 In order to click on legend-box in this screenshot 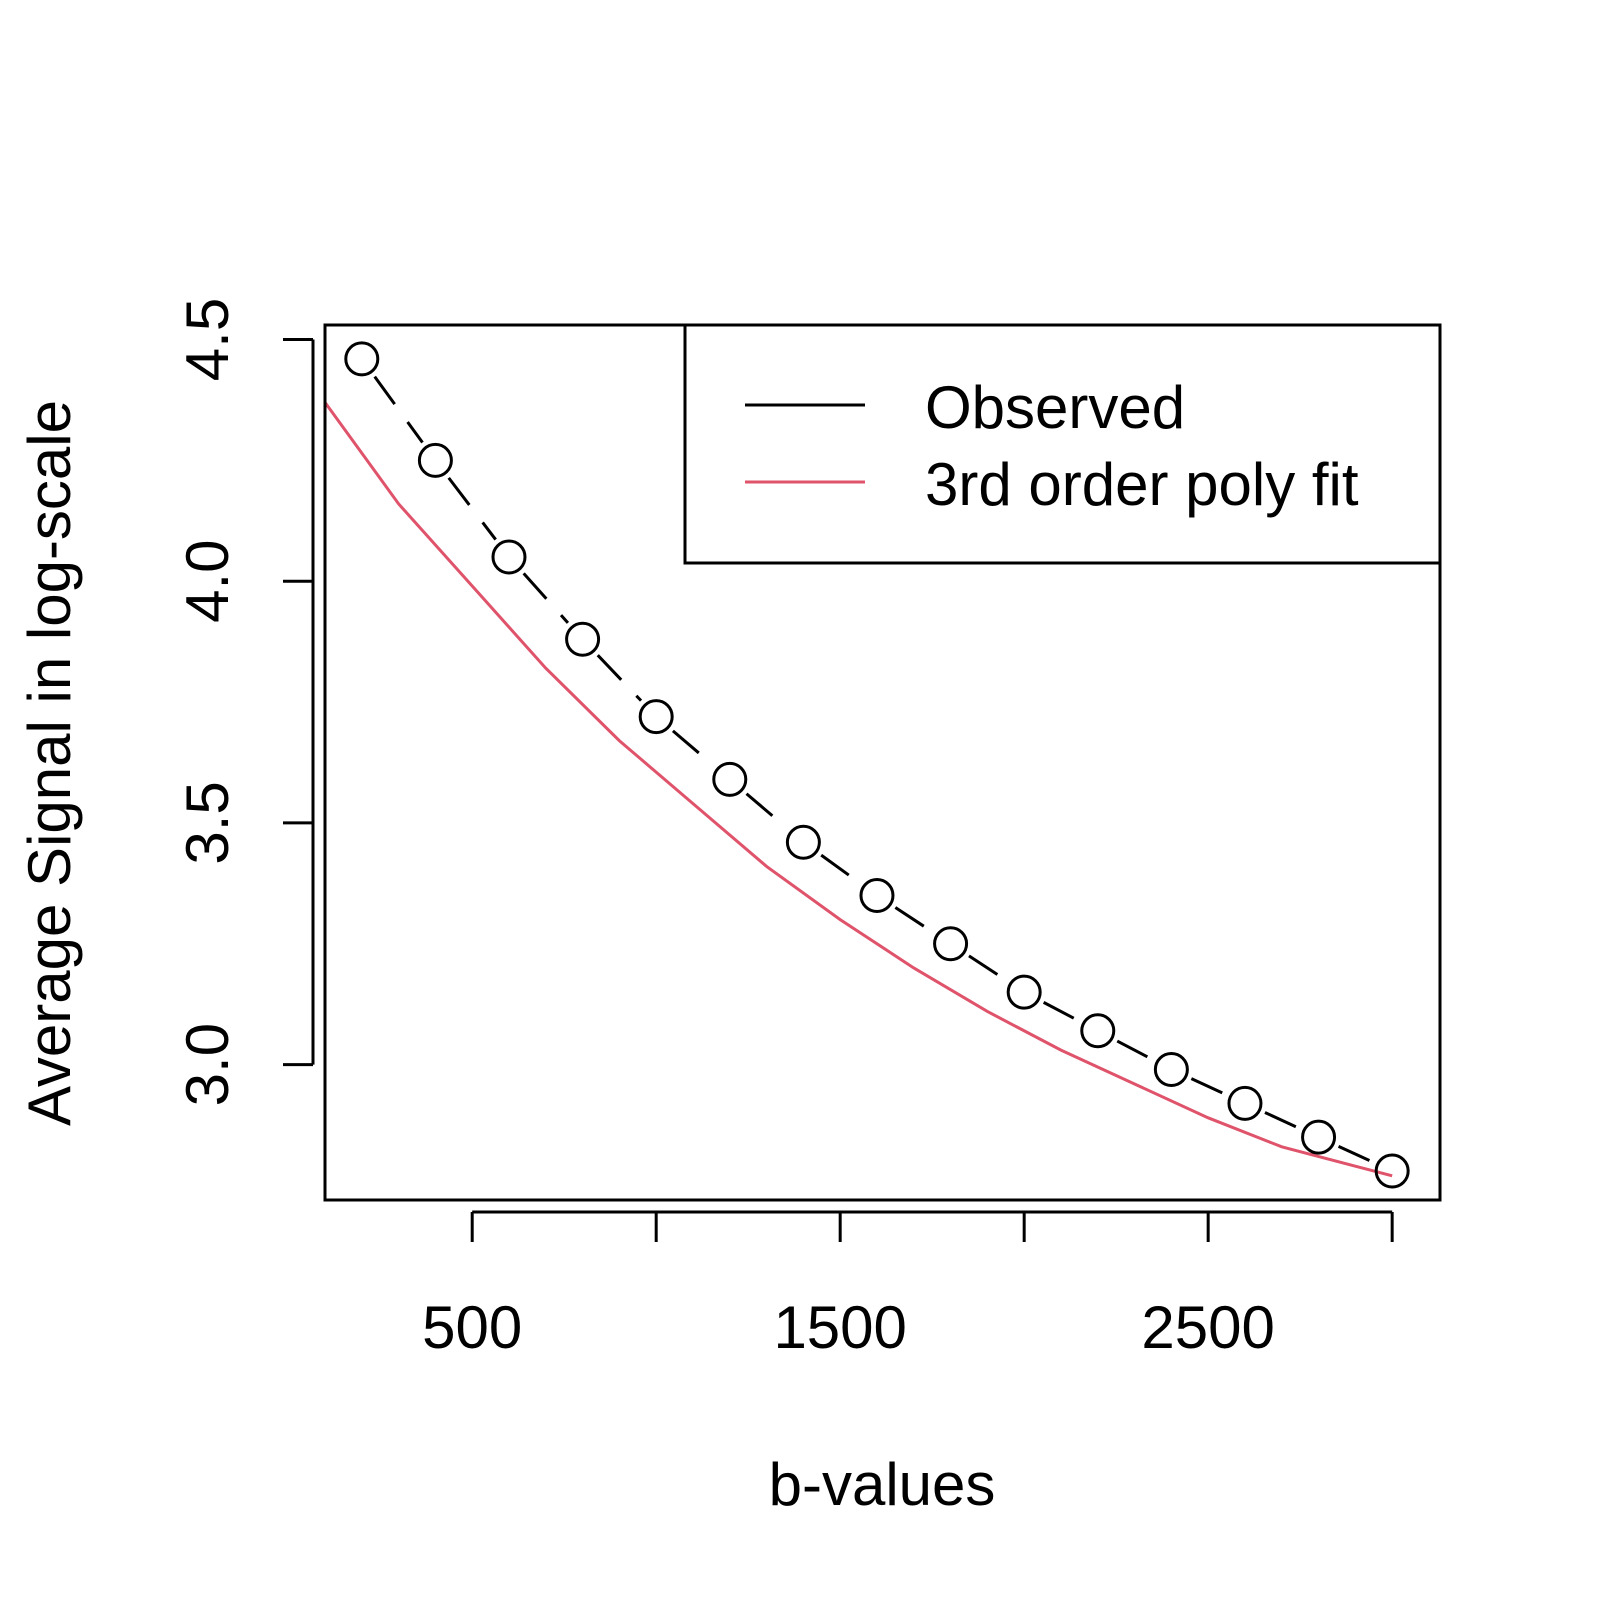, I will do `click(1062, 444)`.